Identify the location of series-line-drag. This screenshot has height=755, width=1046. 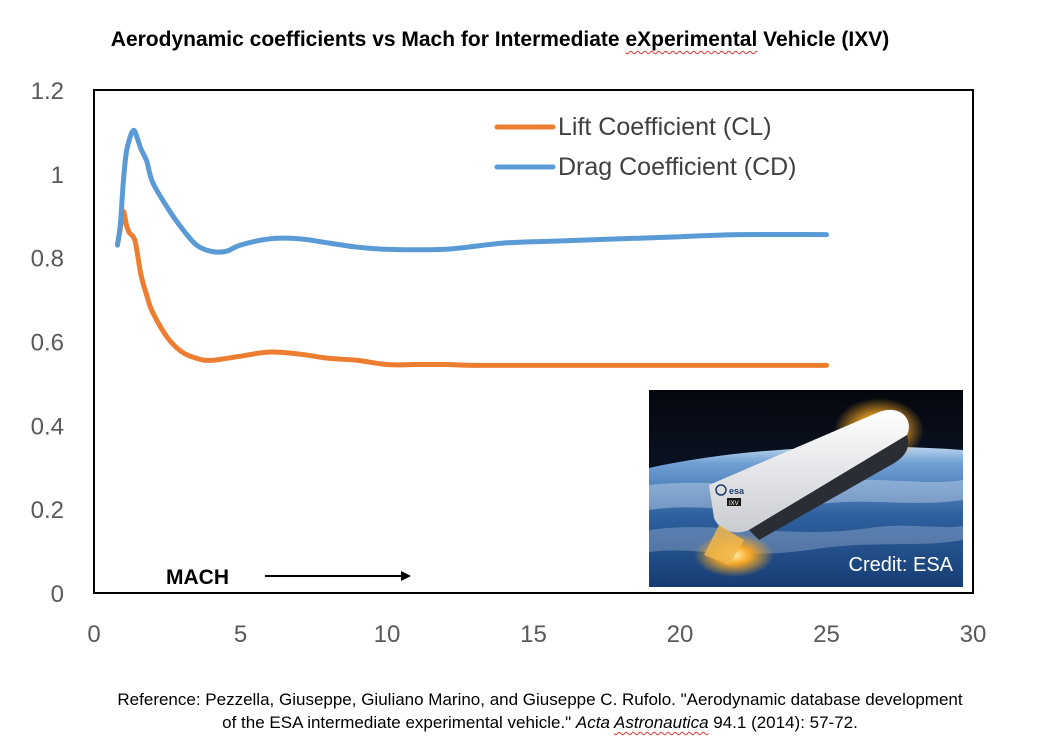
(471, 191).